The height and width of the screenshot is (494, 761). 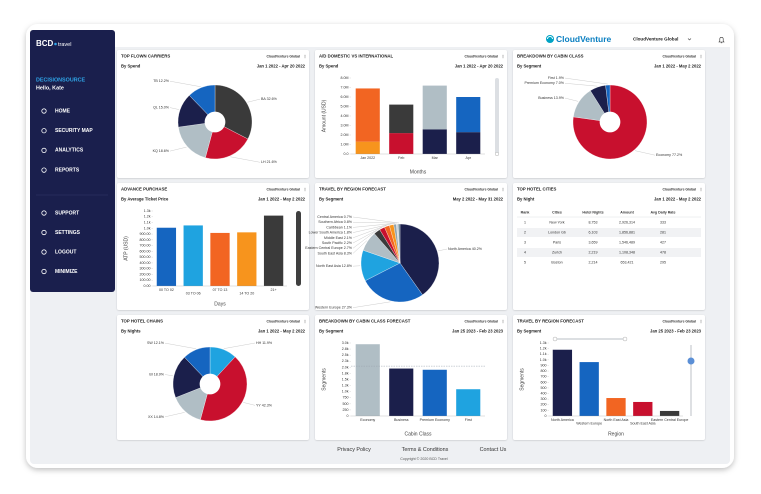 What do you see at coordinates (67, 170) in the screenshot?
I see `nav-item: REPORTS` at bounding box center [67, 170].